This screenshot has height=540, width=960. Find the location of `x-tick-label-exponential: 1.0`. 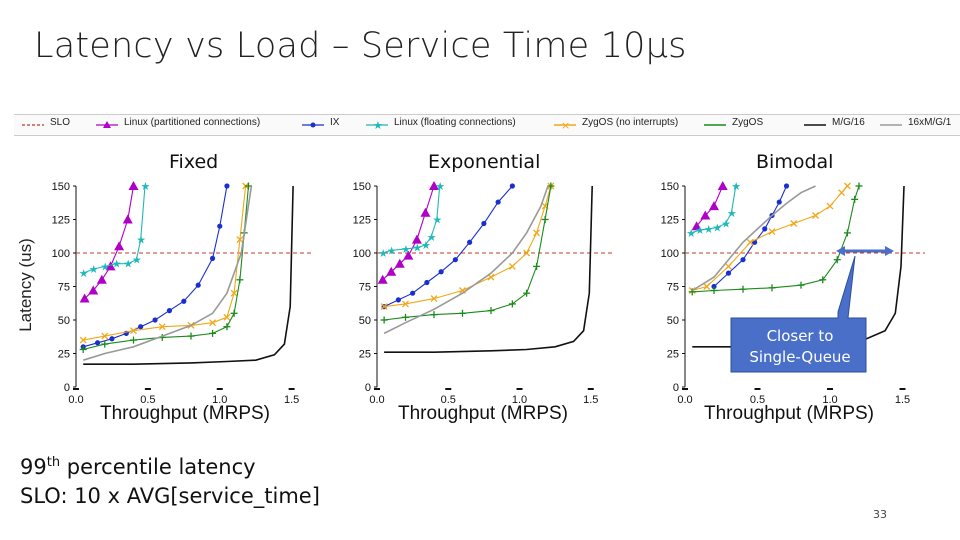

x-tick-label-exponential: 1.0 is located at coordinates (519, 400).